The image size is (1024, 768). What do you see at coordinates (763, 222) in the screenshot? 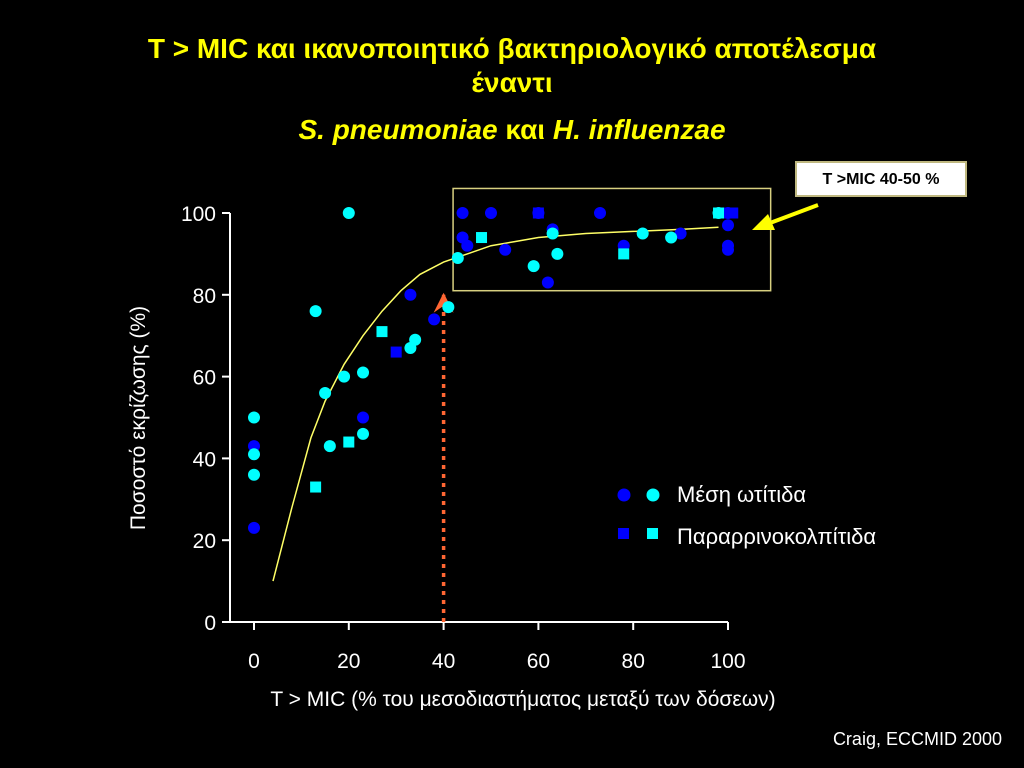
I see `callout-arrow-head` at bounding box center [763, 222].